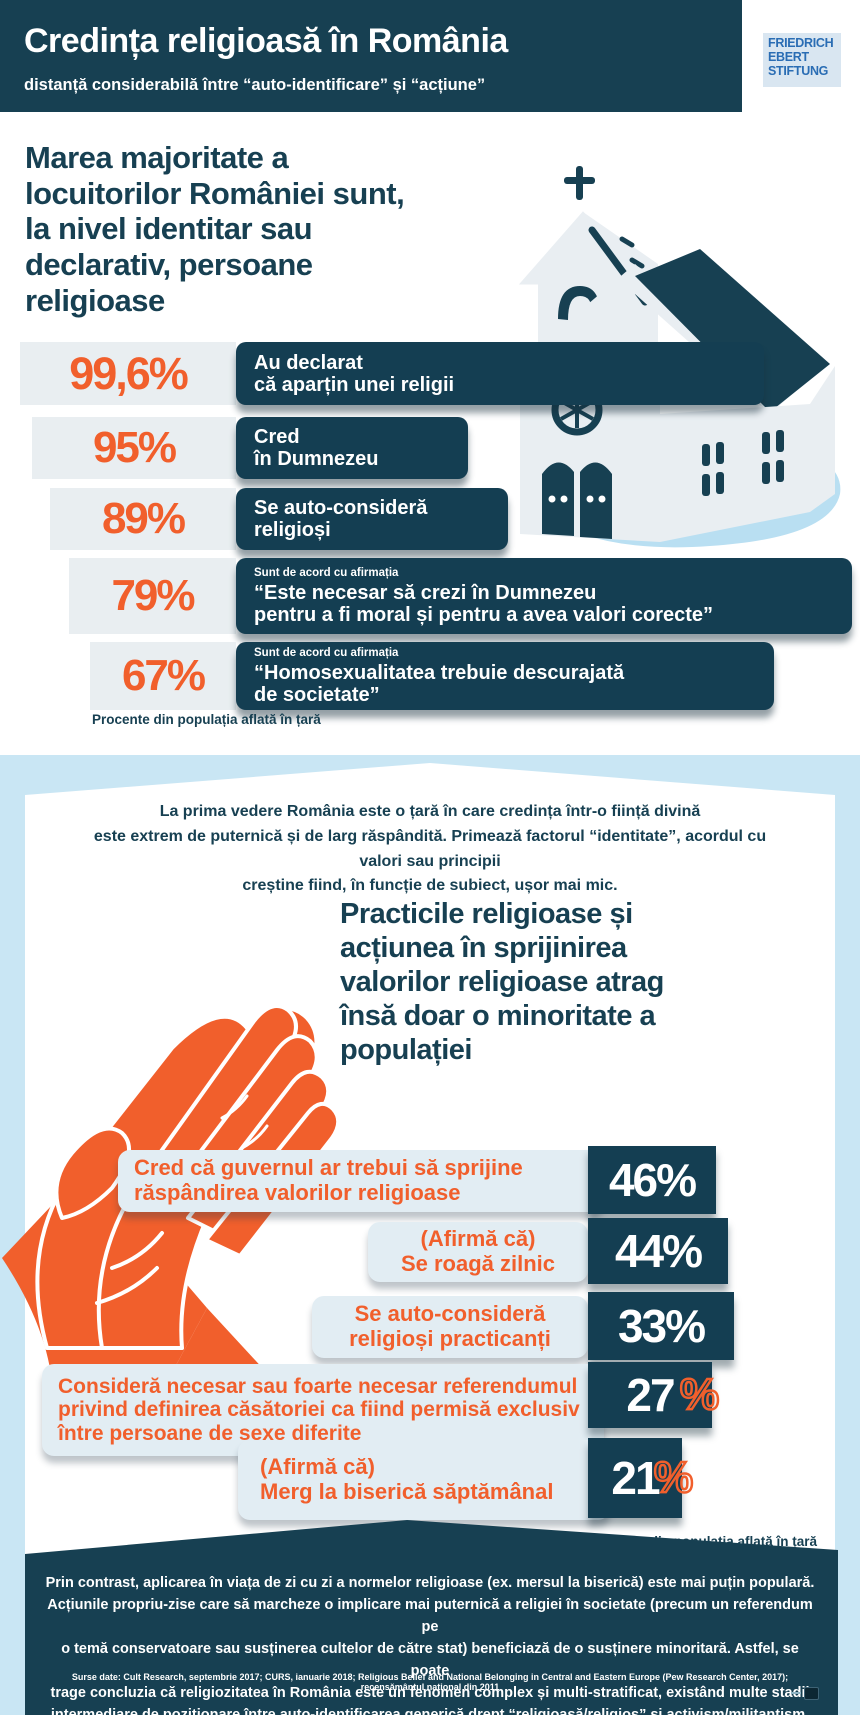 This screenshot has width=860, height=1715. I want to click on design-credit-mark, so click(806, 1693).